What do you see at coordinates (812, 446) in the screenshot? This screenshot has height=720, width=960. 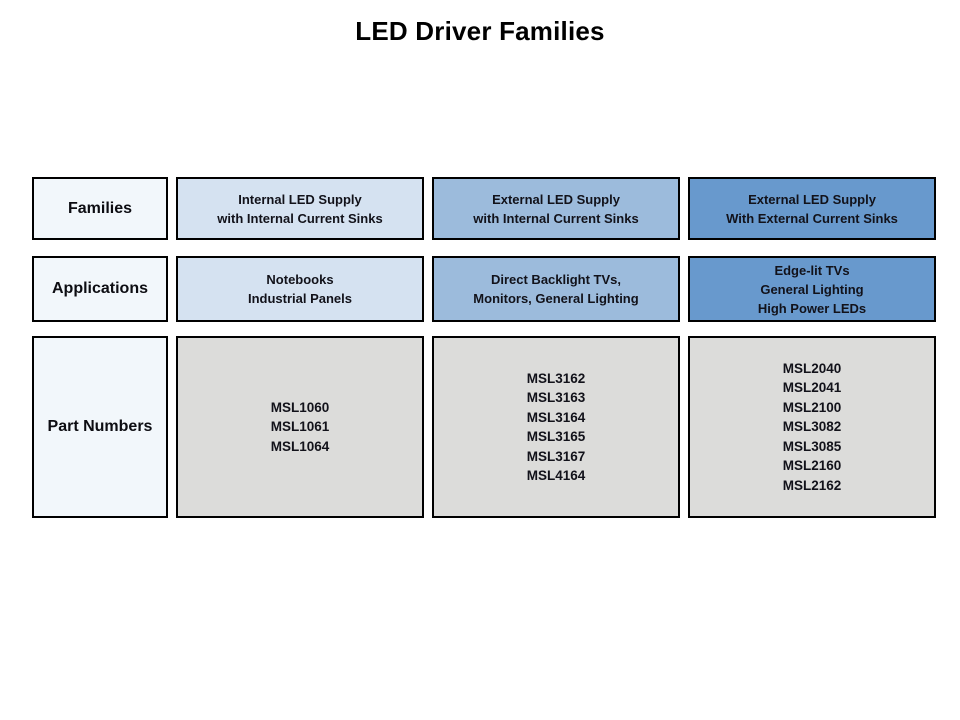 I see `part-number: MSL3085` at bounding box center [812, 446].